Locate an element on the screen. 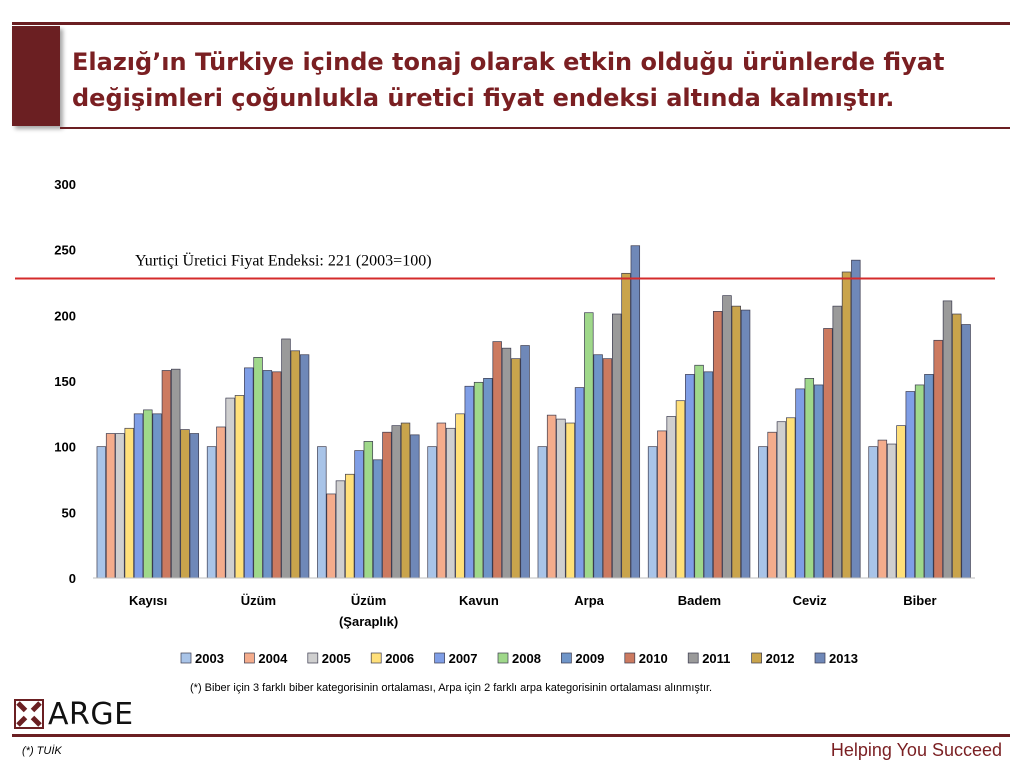 The image size is (1024, 768). legend-label: 2013 is located at coordinates (843, 658).